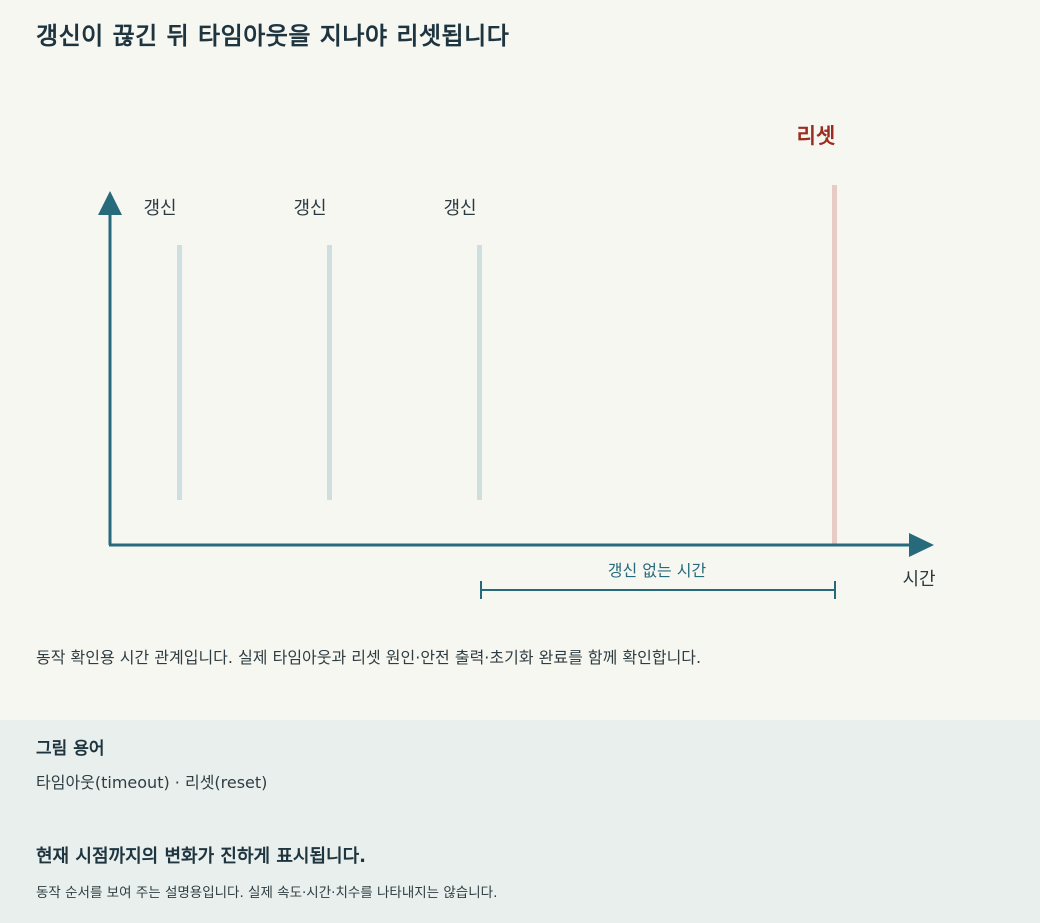  What do you see at coordinates (918, 579) in the screenshot?
I see `x-axis-label: 시간` at bounding box center [918, 579].